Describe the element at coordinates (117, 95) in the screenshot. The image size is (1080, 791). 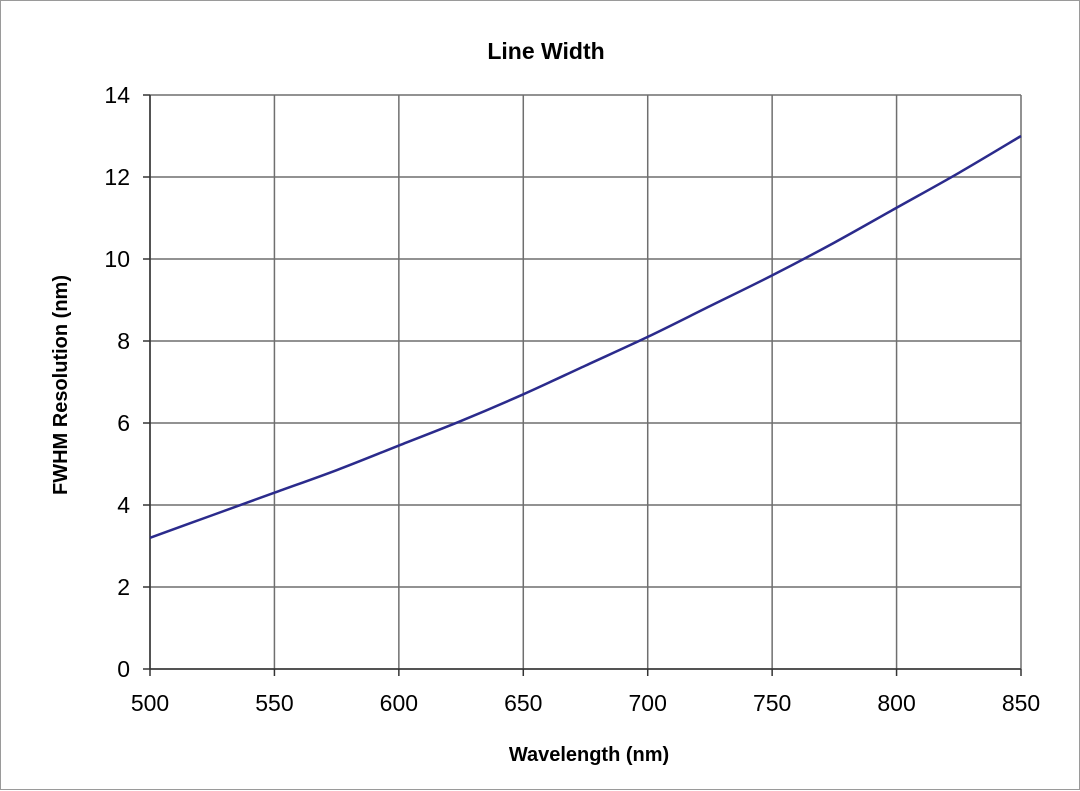
I see `y-tick-label: 14` at that location.